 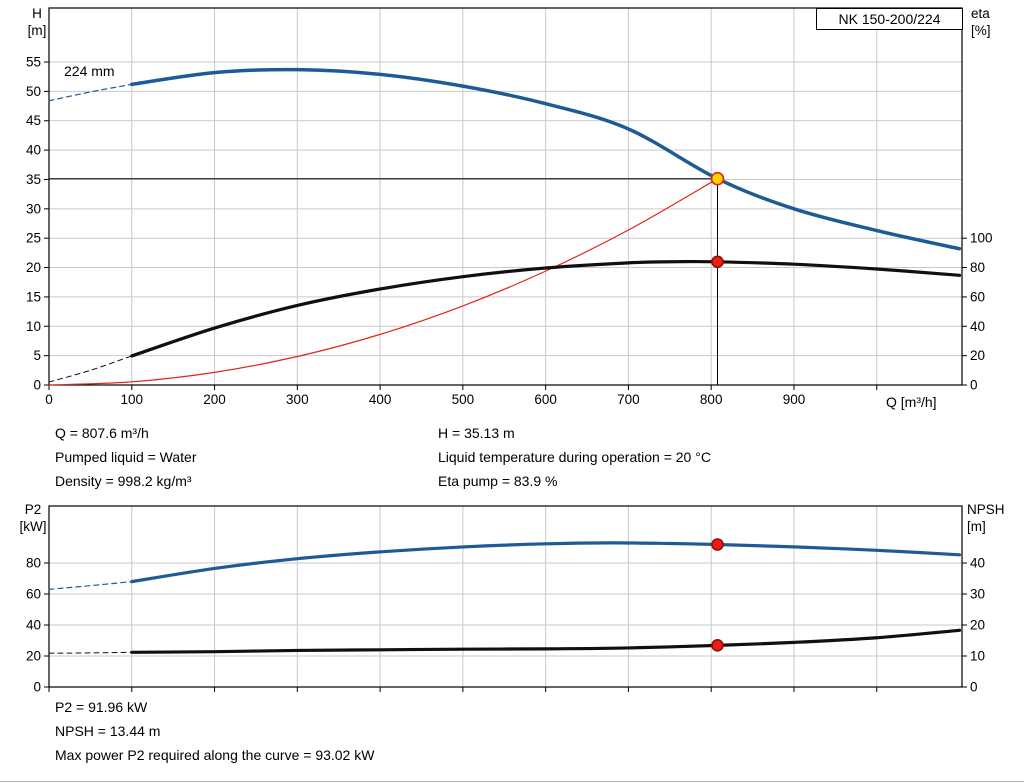 I want to click on eta-pump-line: Eta pump = 83.9 %, so click(x=498, y=481).